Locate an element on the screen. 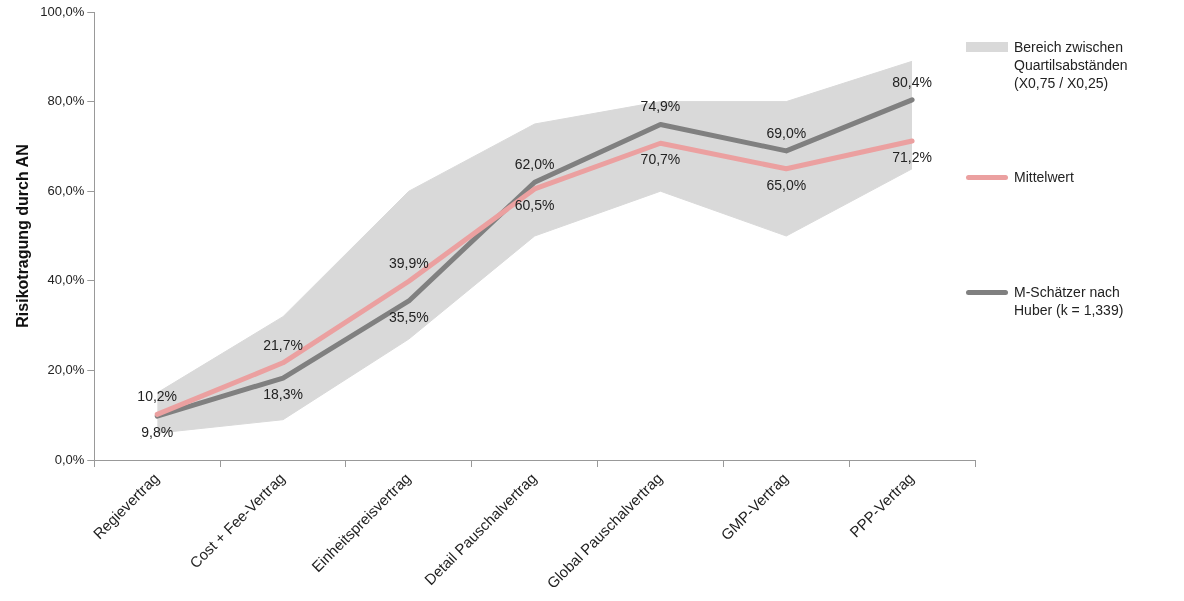 This screenshot has width=1184, height=601. data-label: 71,2% is located at coordinates (912, 156).